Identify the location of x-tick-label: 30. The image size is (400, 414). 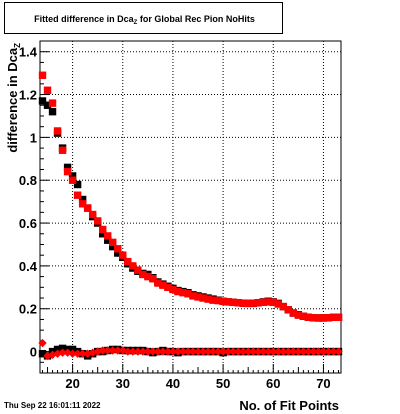
(123, 383).